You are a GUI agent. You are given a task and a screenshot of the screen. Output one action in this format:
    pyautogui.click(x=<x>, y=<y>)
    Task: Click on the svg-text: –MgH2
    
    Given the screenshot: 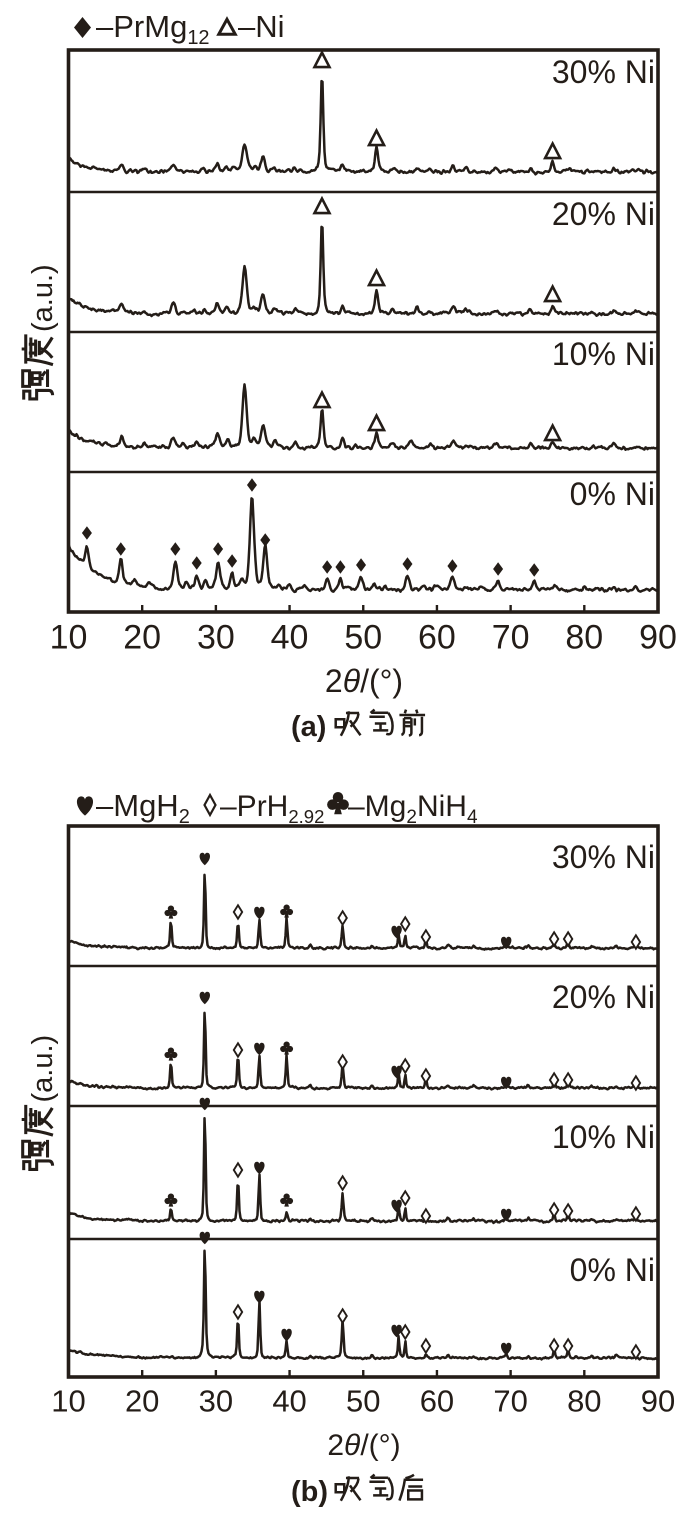 What is the action you would take?
    pyautogui.click(x=143, y=808)
    